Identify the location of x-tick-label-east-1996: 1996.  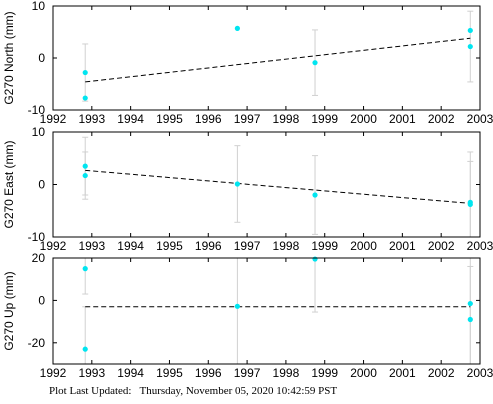
(208, 246).